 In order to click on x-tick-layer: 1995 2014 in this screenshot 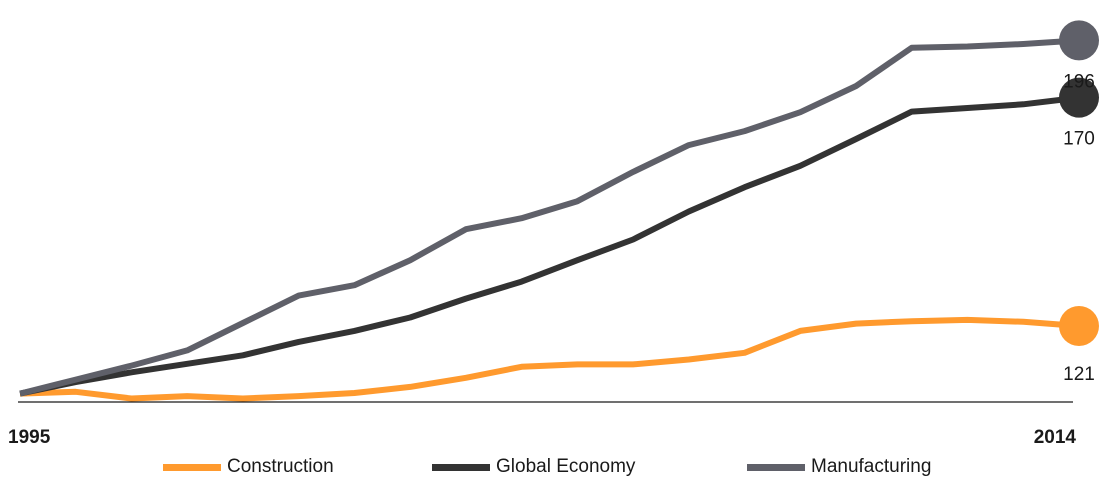, I will do `click(542, 437)`.